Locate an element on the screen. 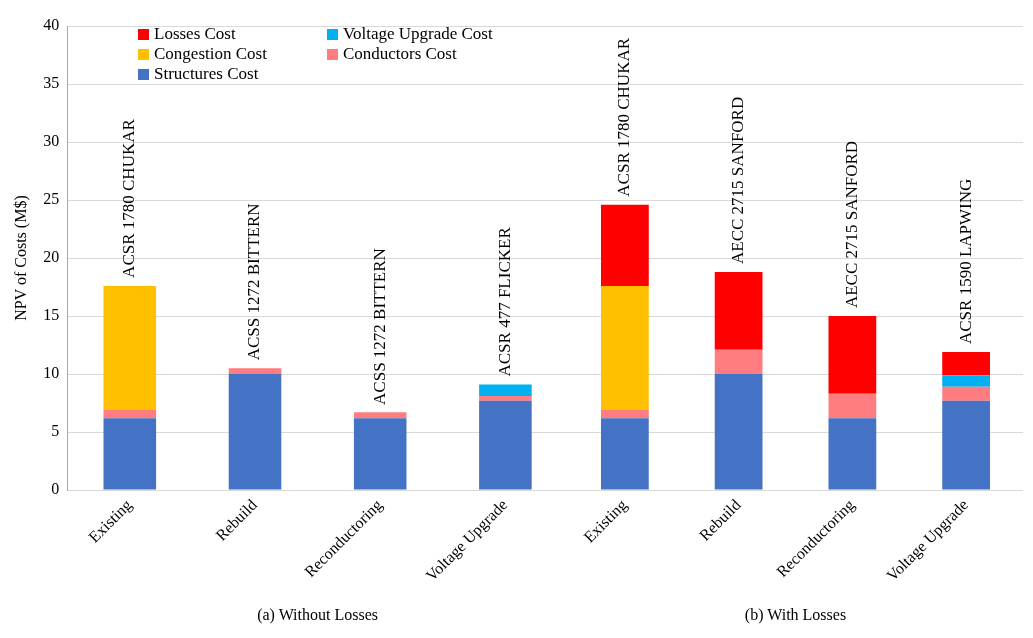 This screenshot has height=638, width=1033. y-tick-label: 25 is located at coordinates (51, 199).